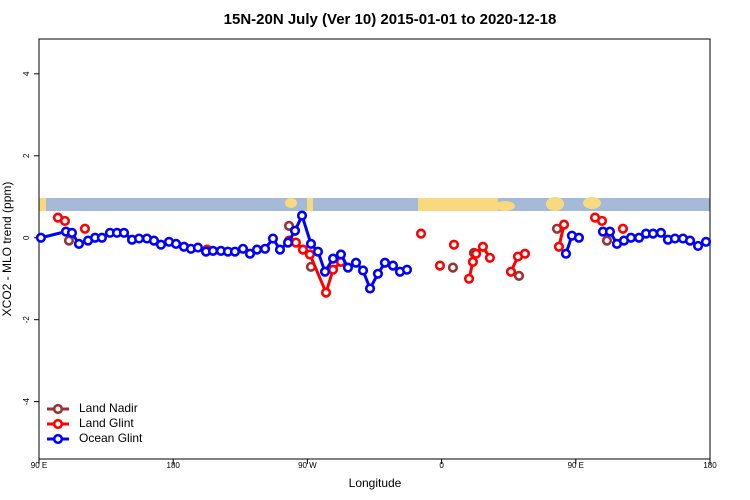 The width and height of the screenshot is (750, 500). I want to click on y-tick-label: 2, so click(26, 155).